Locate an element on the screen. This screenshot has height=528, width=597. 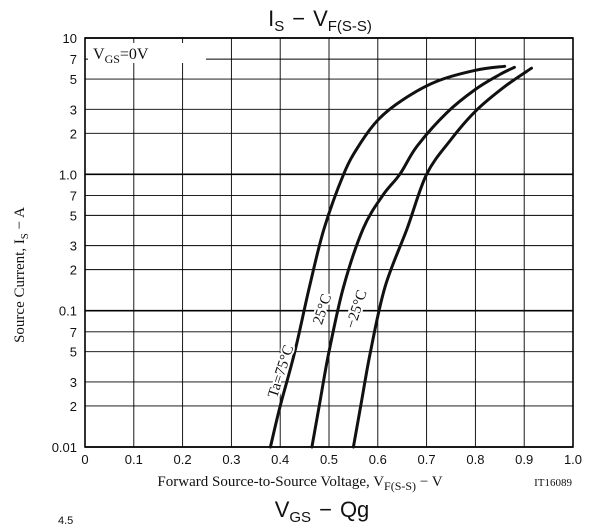
x-tick-label: 0.7 is located at coordinates (427, 459).